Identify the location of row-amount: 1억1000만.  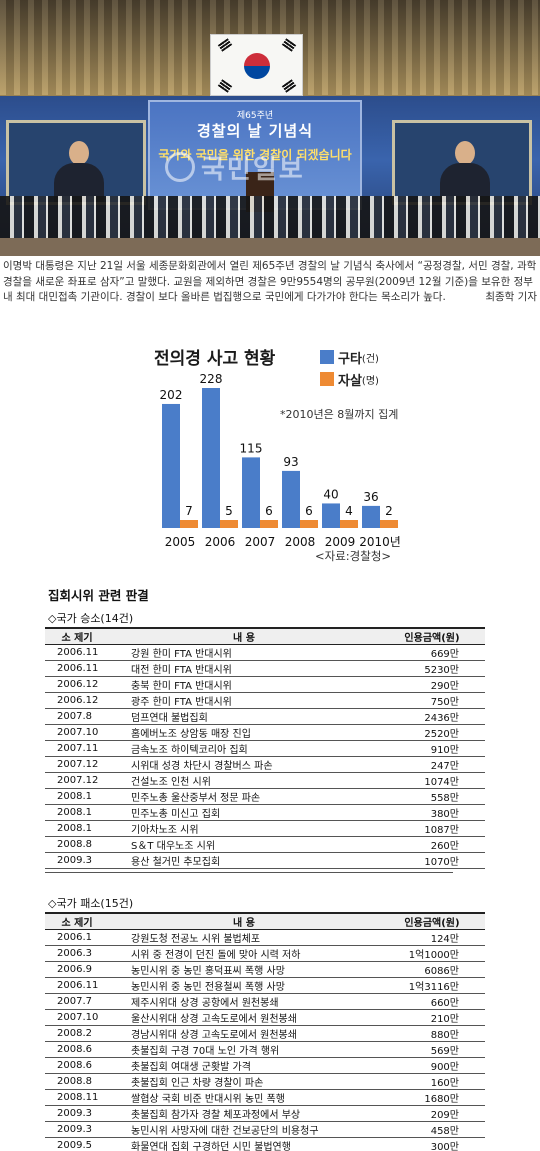
(432, 953).